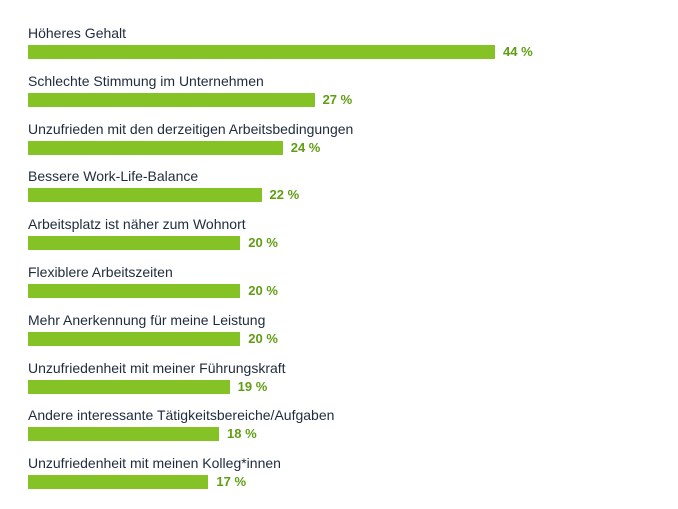 The width and height of the screenshot is (678, 509). I want to click on category-label: Mehr Anerkennung für meine Leistung, so click(147, 319).